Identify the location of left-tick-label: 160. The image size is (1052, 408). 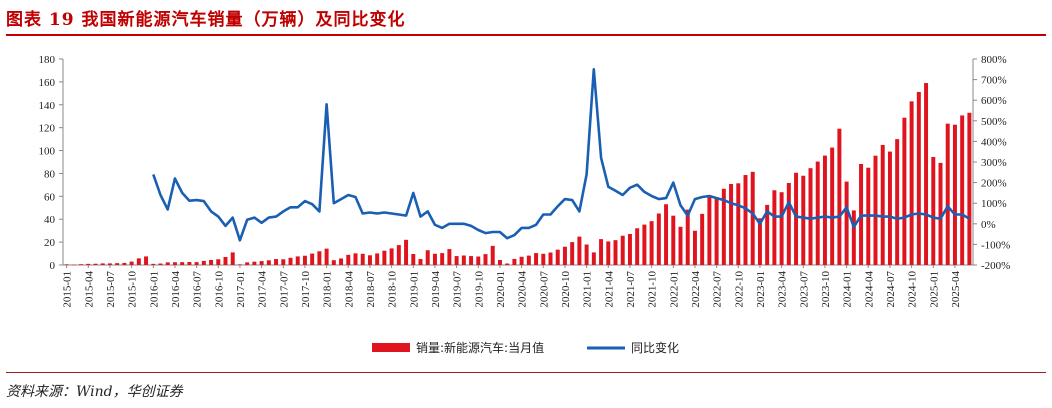
(47, 83).